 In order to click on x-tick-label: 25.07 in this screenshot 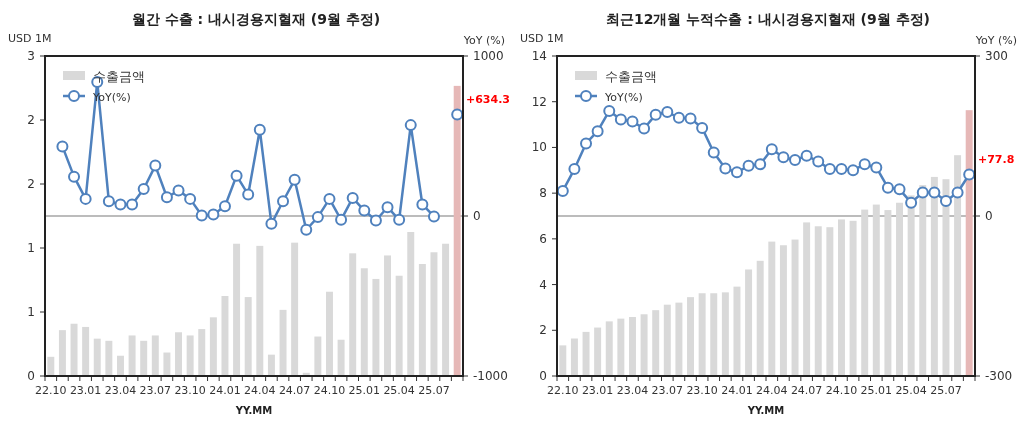, I will do `click(946, 390)`.